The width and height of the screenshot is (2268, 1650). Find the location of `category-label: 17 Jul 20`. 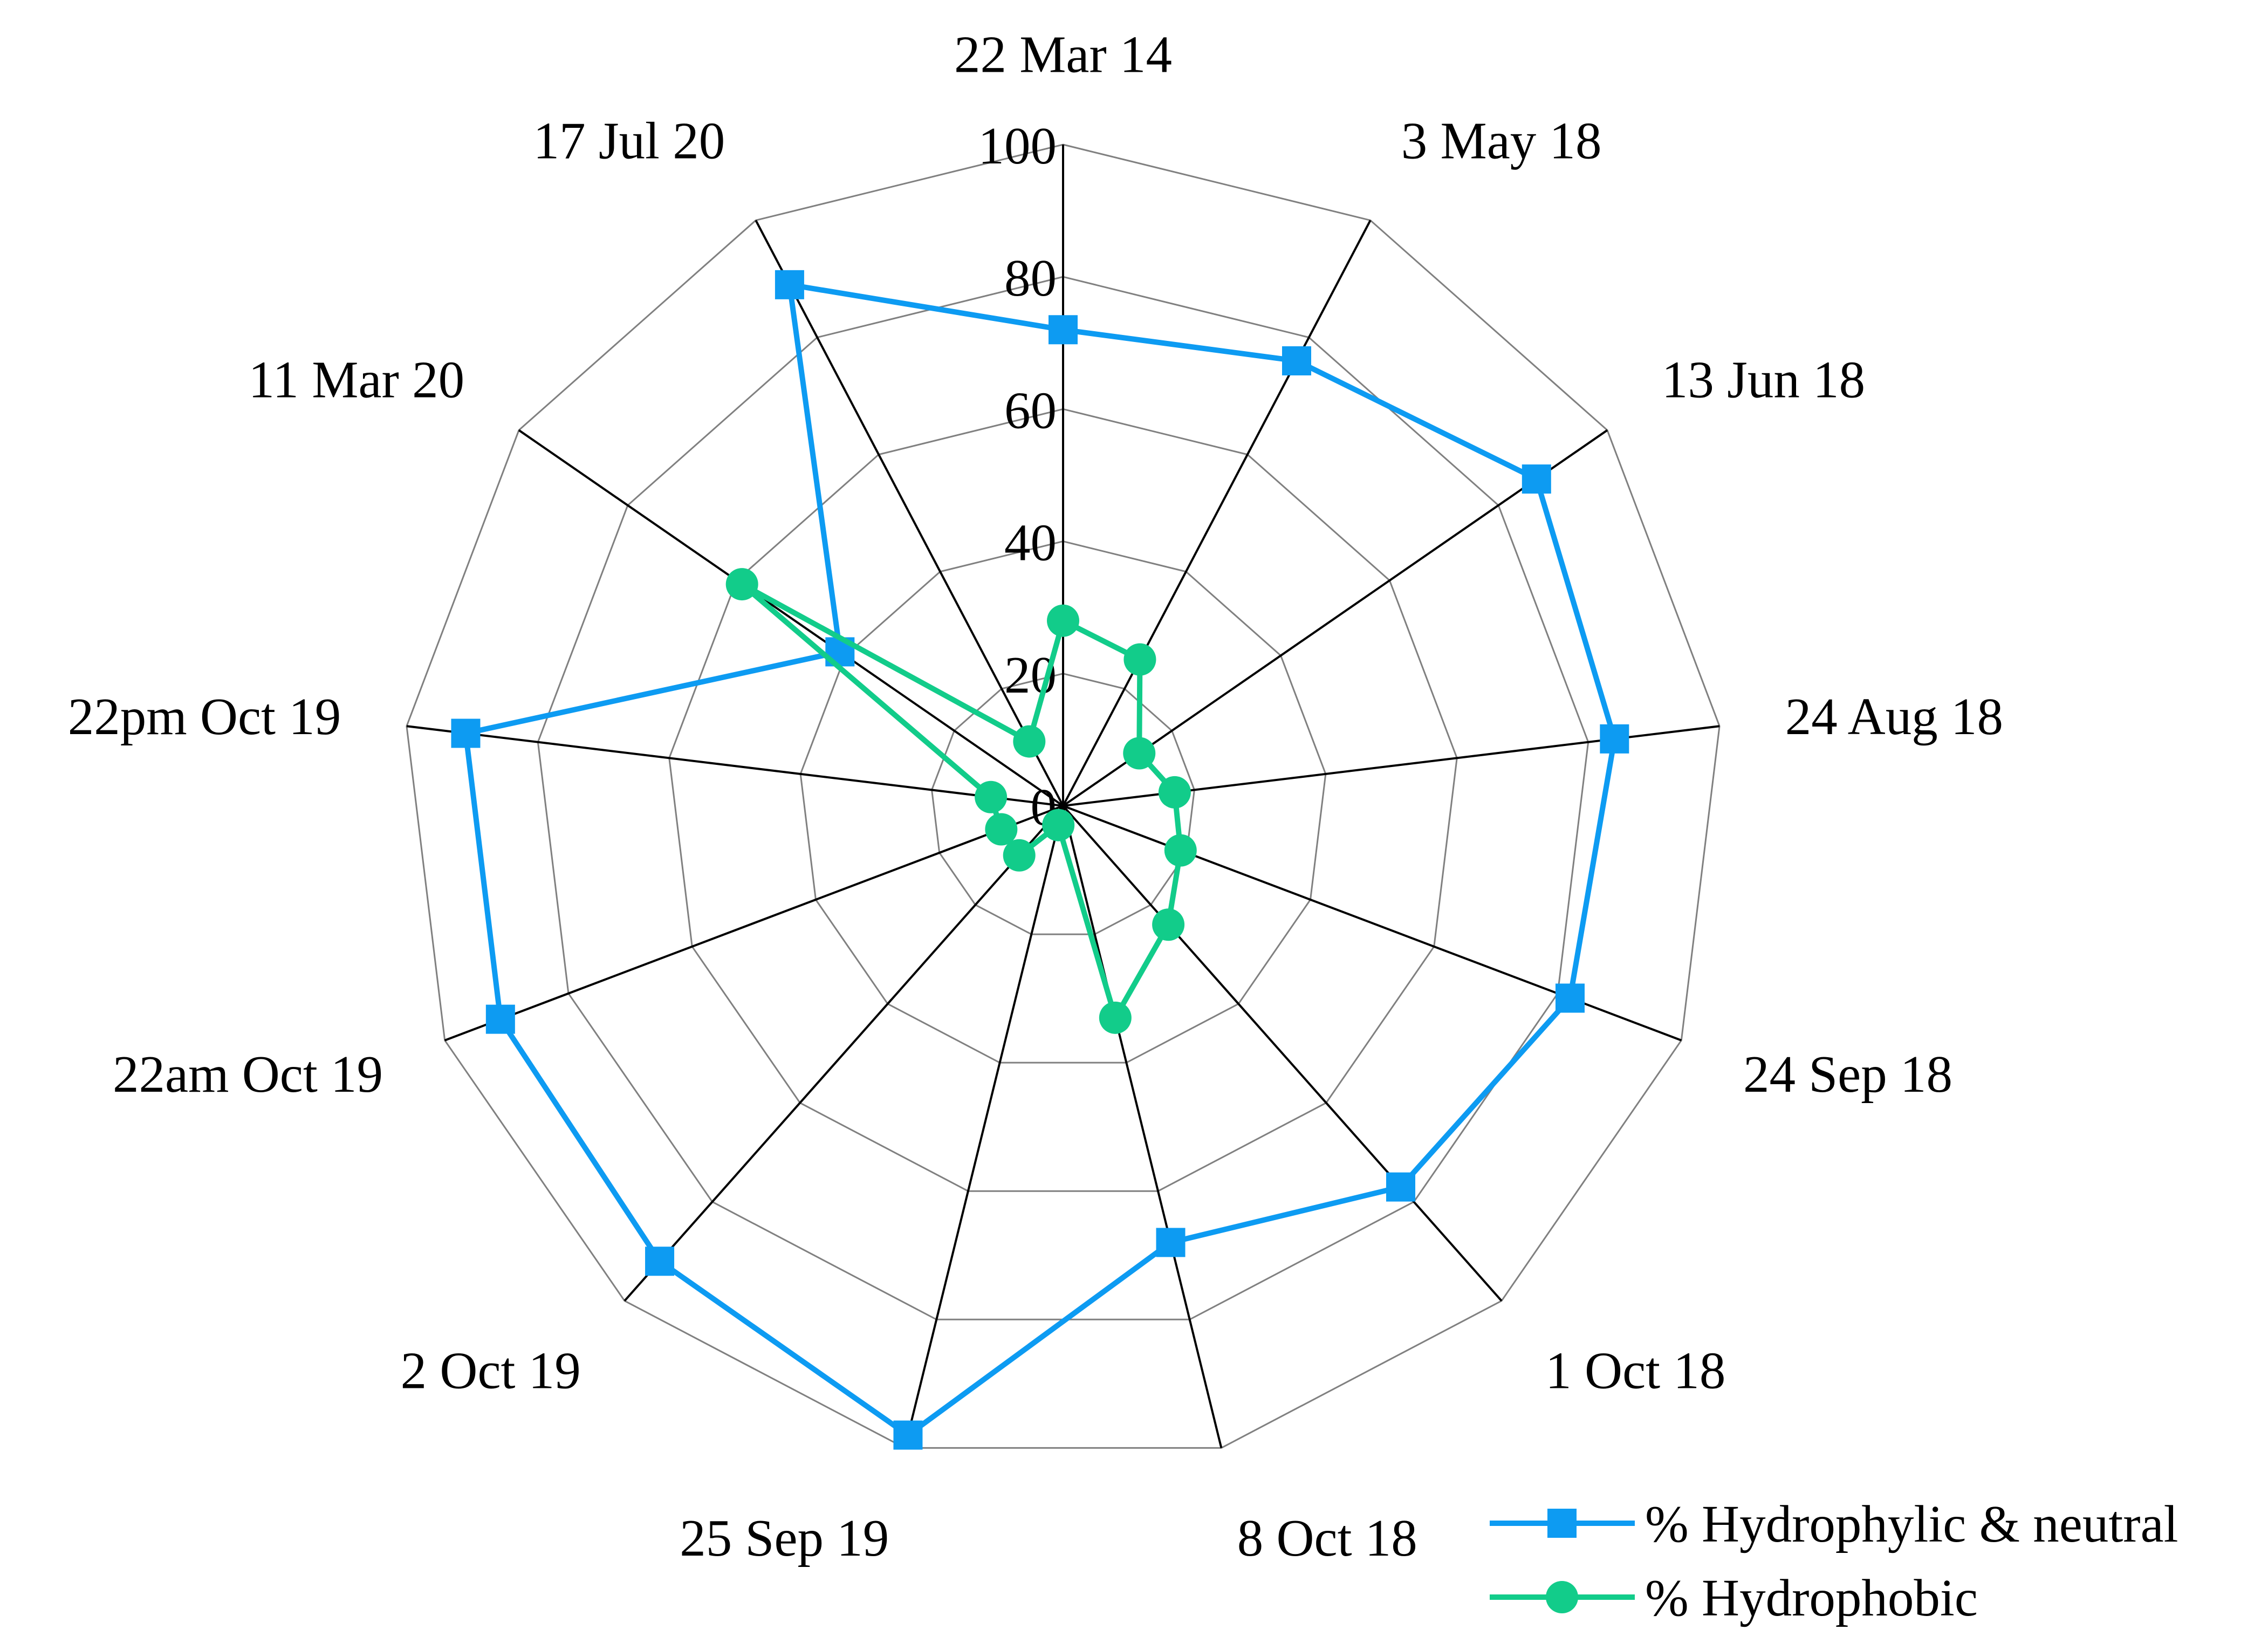

category-label: 17 Jul 20 is located at coordinates (629, 140).